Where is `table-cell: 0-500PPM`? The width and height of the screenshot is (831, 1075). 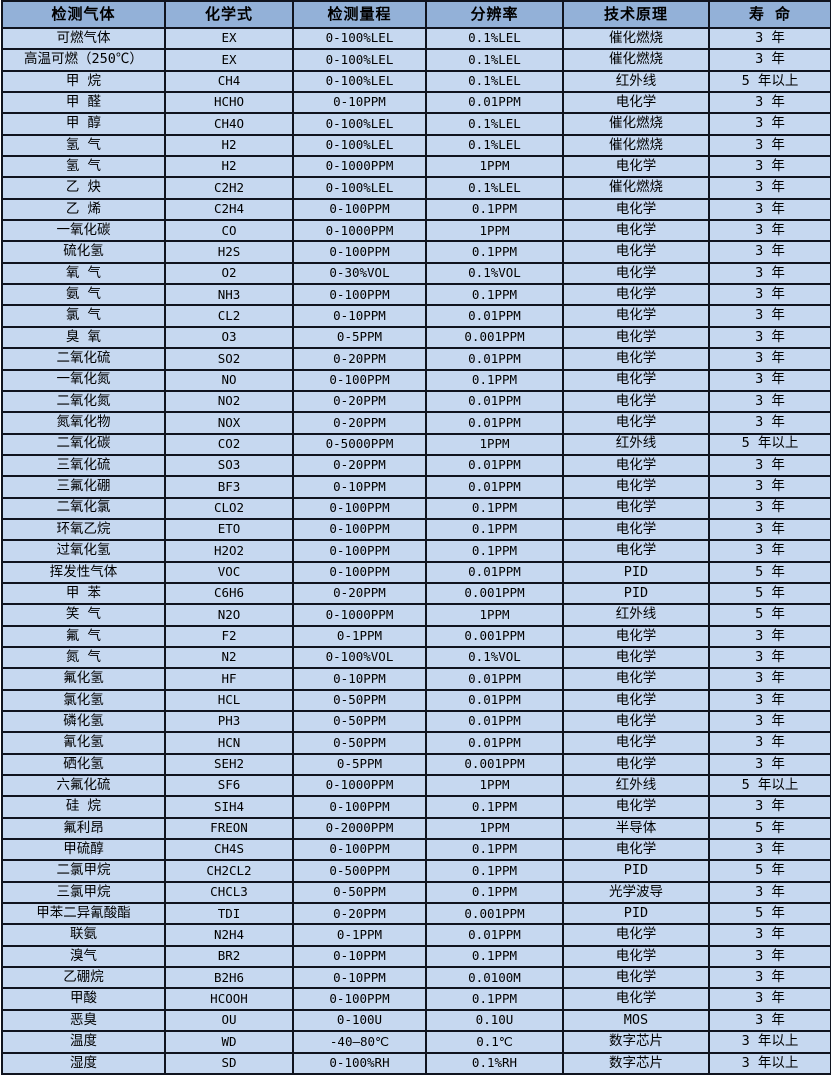 table-cell: 0-500PPM is located at coordinates (359, 871).